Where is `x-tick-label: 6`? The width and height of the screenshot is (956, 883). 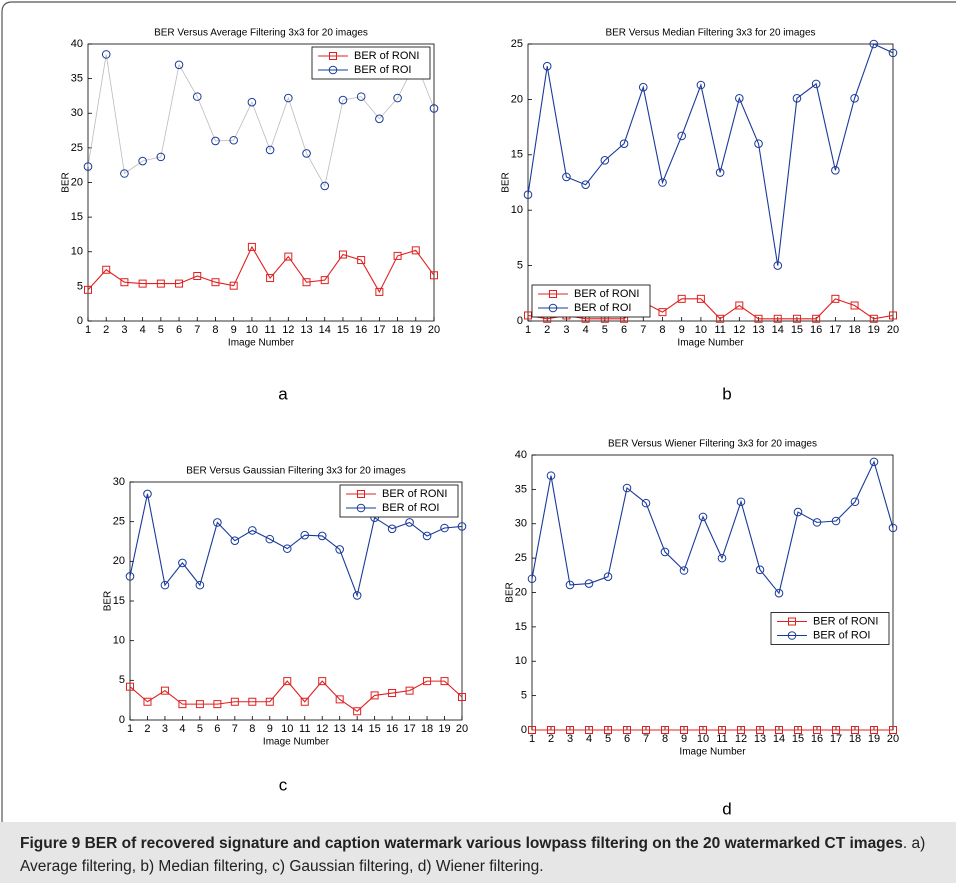 x-tick-label: 6 is located at coordinates (624, 330).